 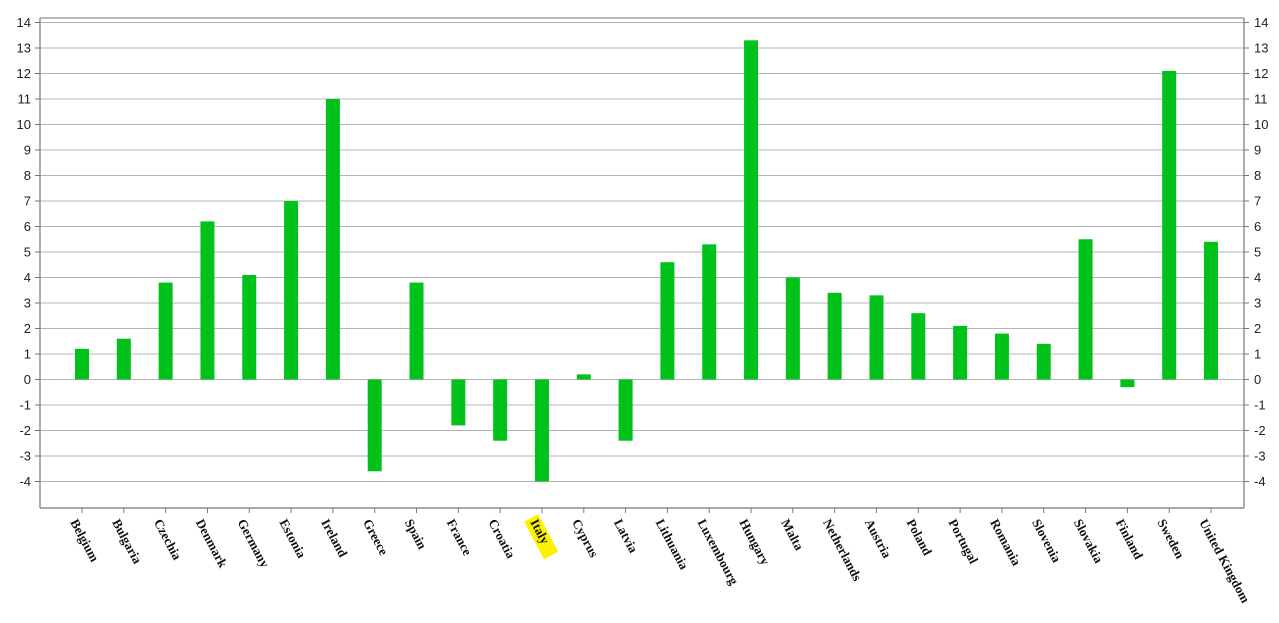 What do you see at coordinates (25, 456) in the screenshot?
I see `y-tick-label-left: -3` at bounding box center [25, 456].